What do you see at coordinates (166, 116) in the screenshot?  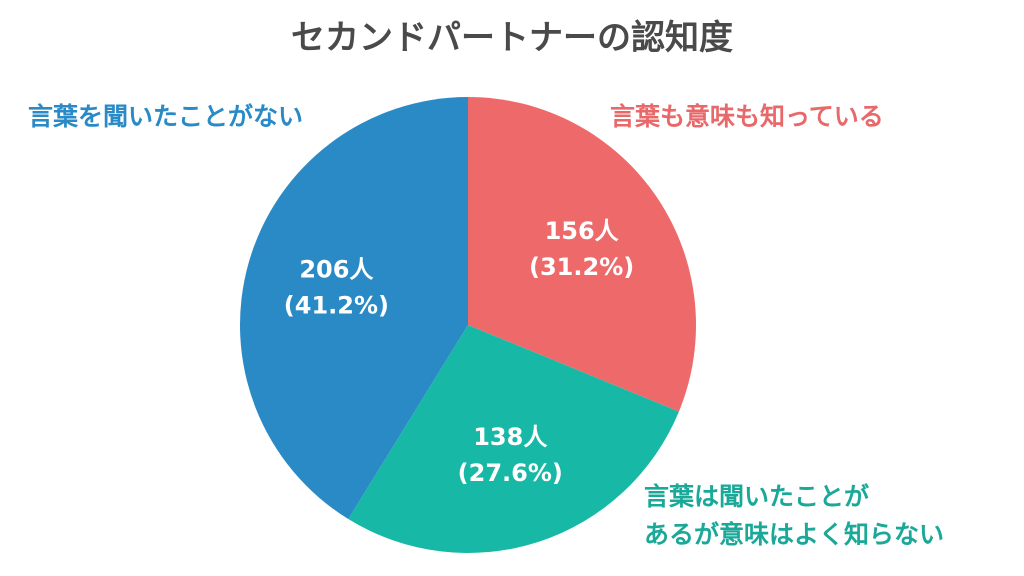 I see `legend-label-never-heard: 言葉を聞いたことがない` at bounding box center [166, 116].